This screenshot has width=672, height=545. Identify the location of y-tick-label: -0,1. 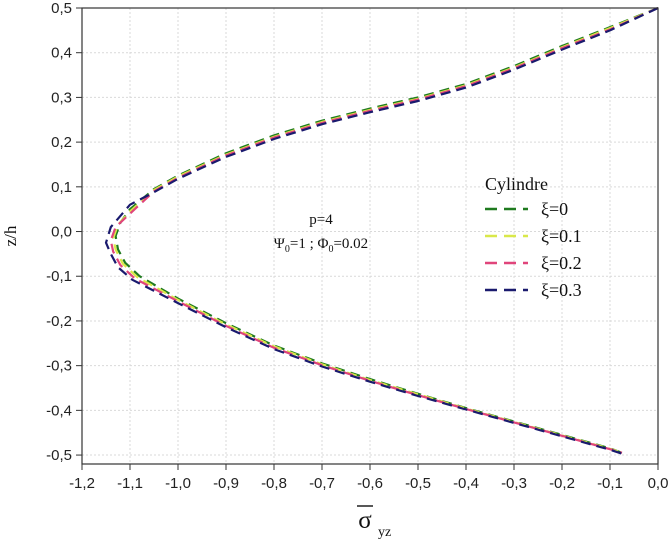
(59, 276).